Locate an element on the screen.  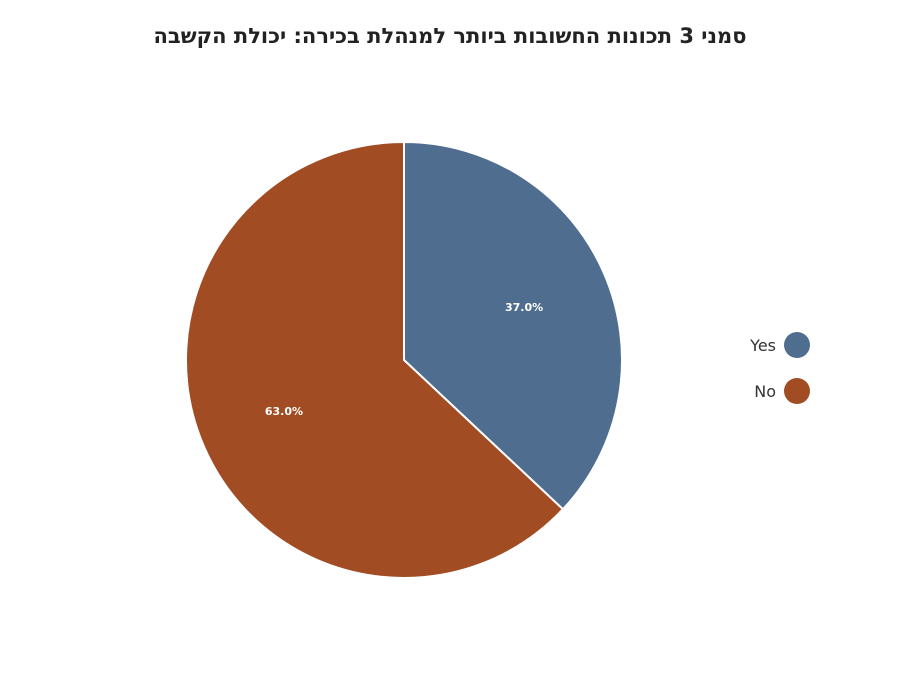
slice-label-no: 63.0% is located at coordinates (284, 411).